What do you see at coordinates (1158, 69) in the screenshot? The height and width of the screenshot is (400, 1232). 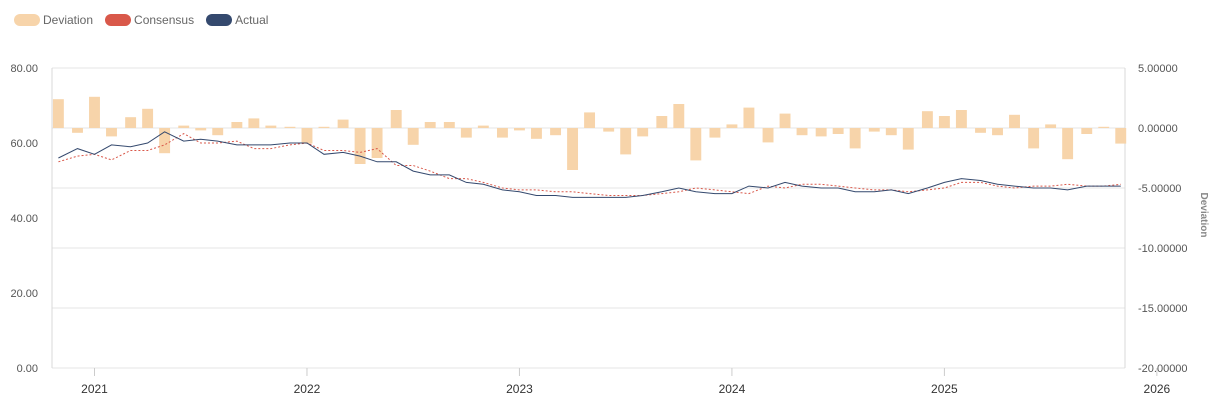 I see `right-tick-label-5: 5.00000` at bounding box center [1158, 69].